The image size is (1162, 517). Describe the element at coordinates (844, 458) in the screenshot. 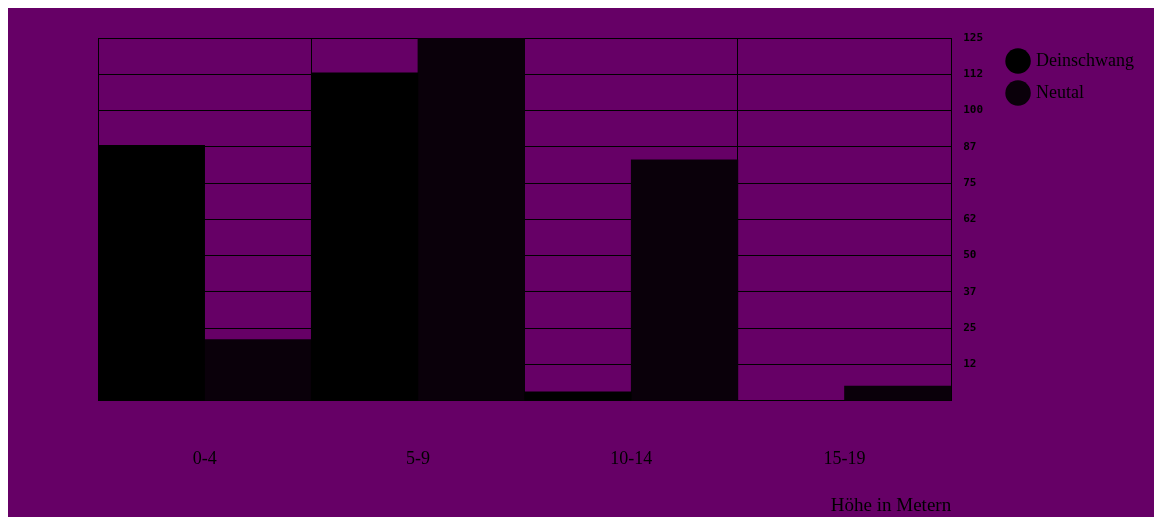

I see `x-tick-label: 15-19` at that location.